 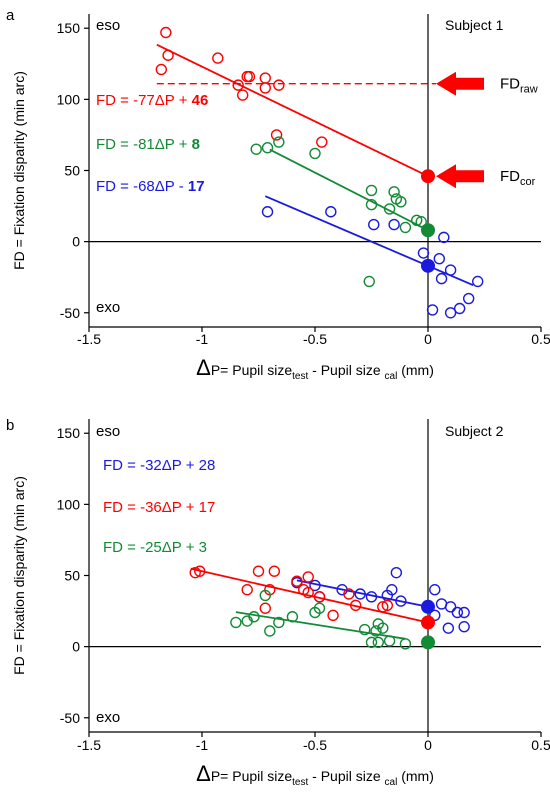 What do you see at coordinates (151, 465) in the screenshot?
I see `equation-prefix: FD = -32ΔP +` at bounding box center [151, 465].